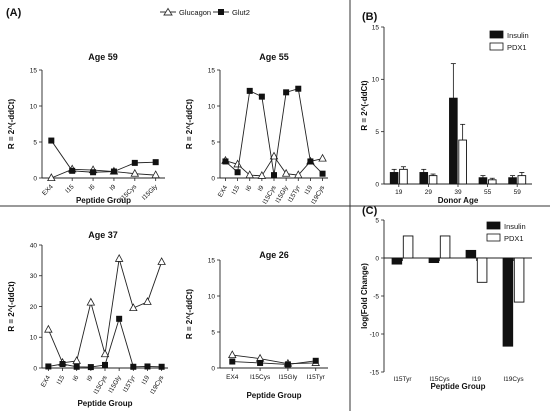 The width and height of the screenshot is (550, 411). Describe the element at coordinates (241, 12) in the screenshot. I see `legend-glut2-label: Glut2` at that location.